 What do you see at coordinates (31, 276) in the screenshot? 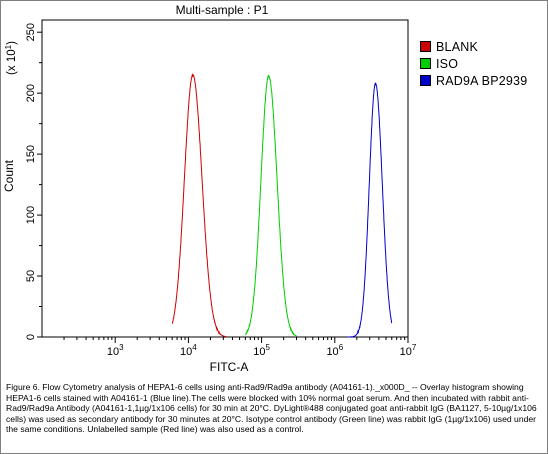
I see `y-tick-label: 50` at bounding box center [31, 276].